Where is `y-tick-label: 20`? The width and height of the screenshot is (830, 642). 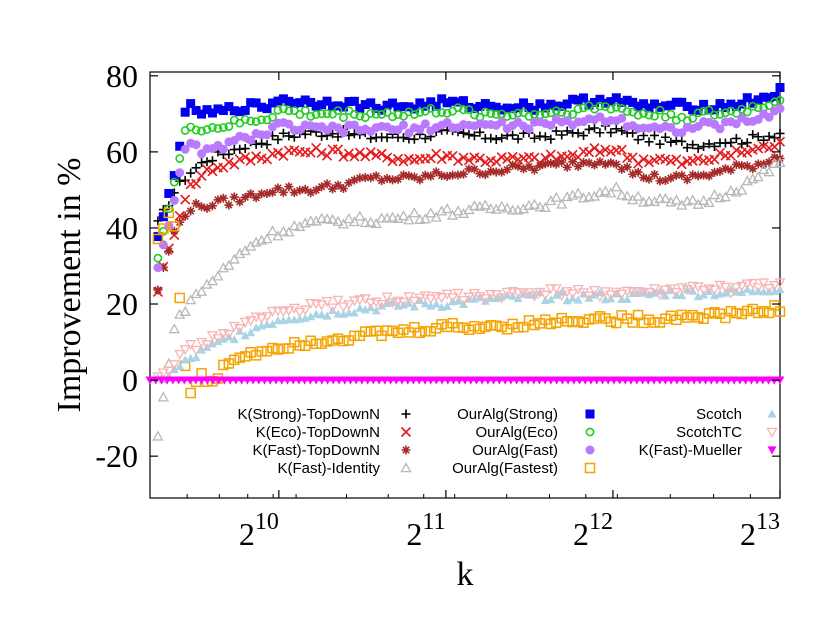
y-tick-label: 20 is located at coordinates (122, 304).